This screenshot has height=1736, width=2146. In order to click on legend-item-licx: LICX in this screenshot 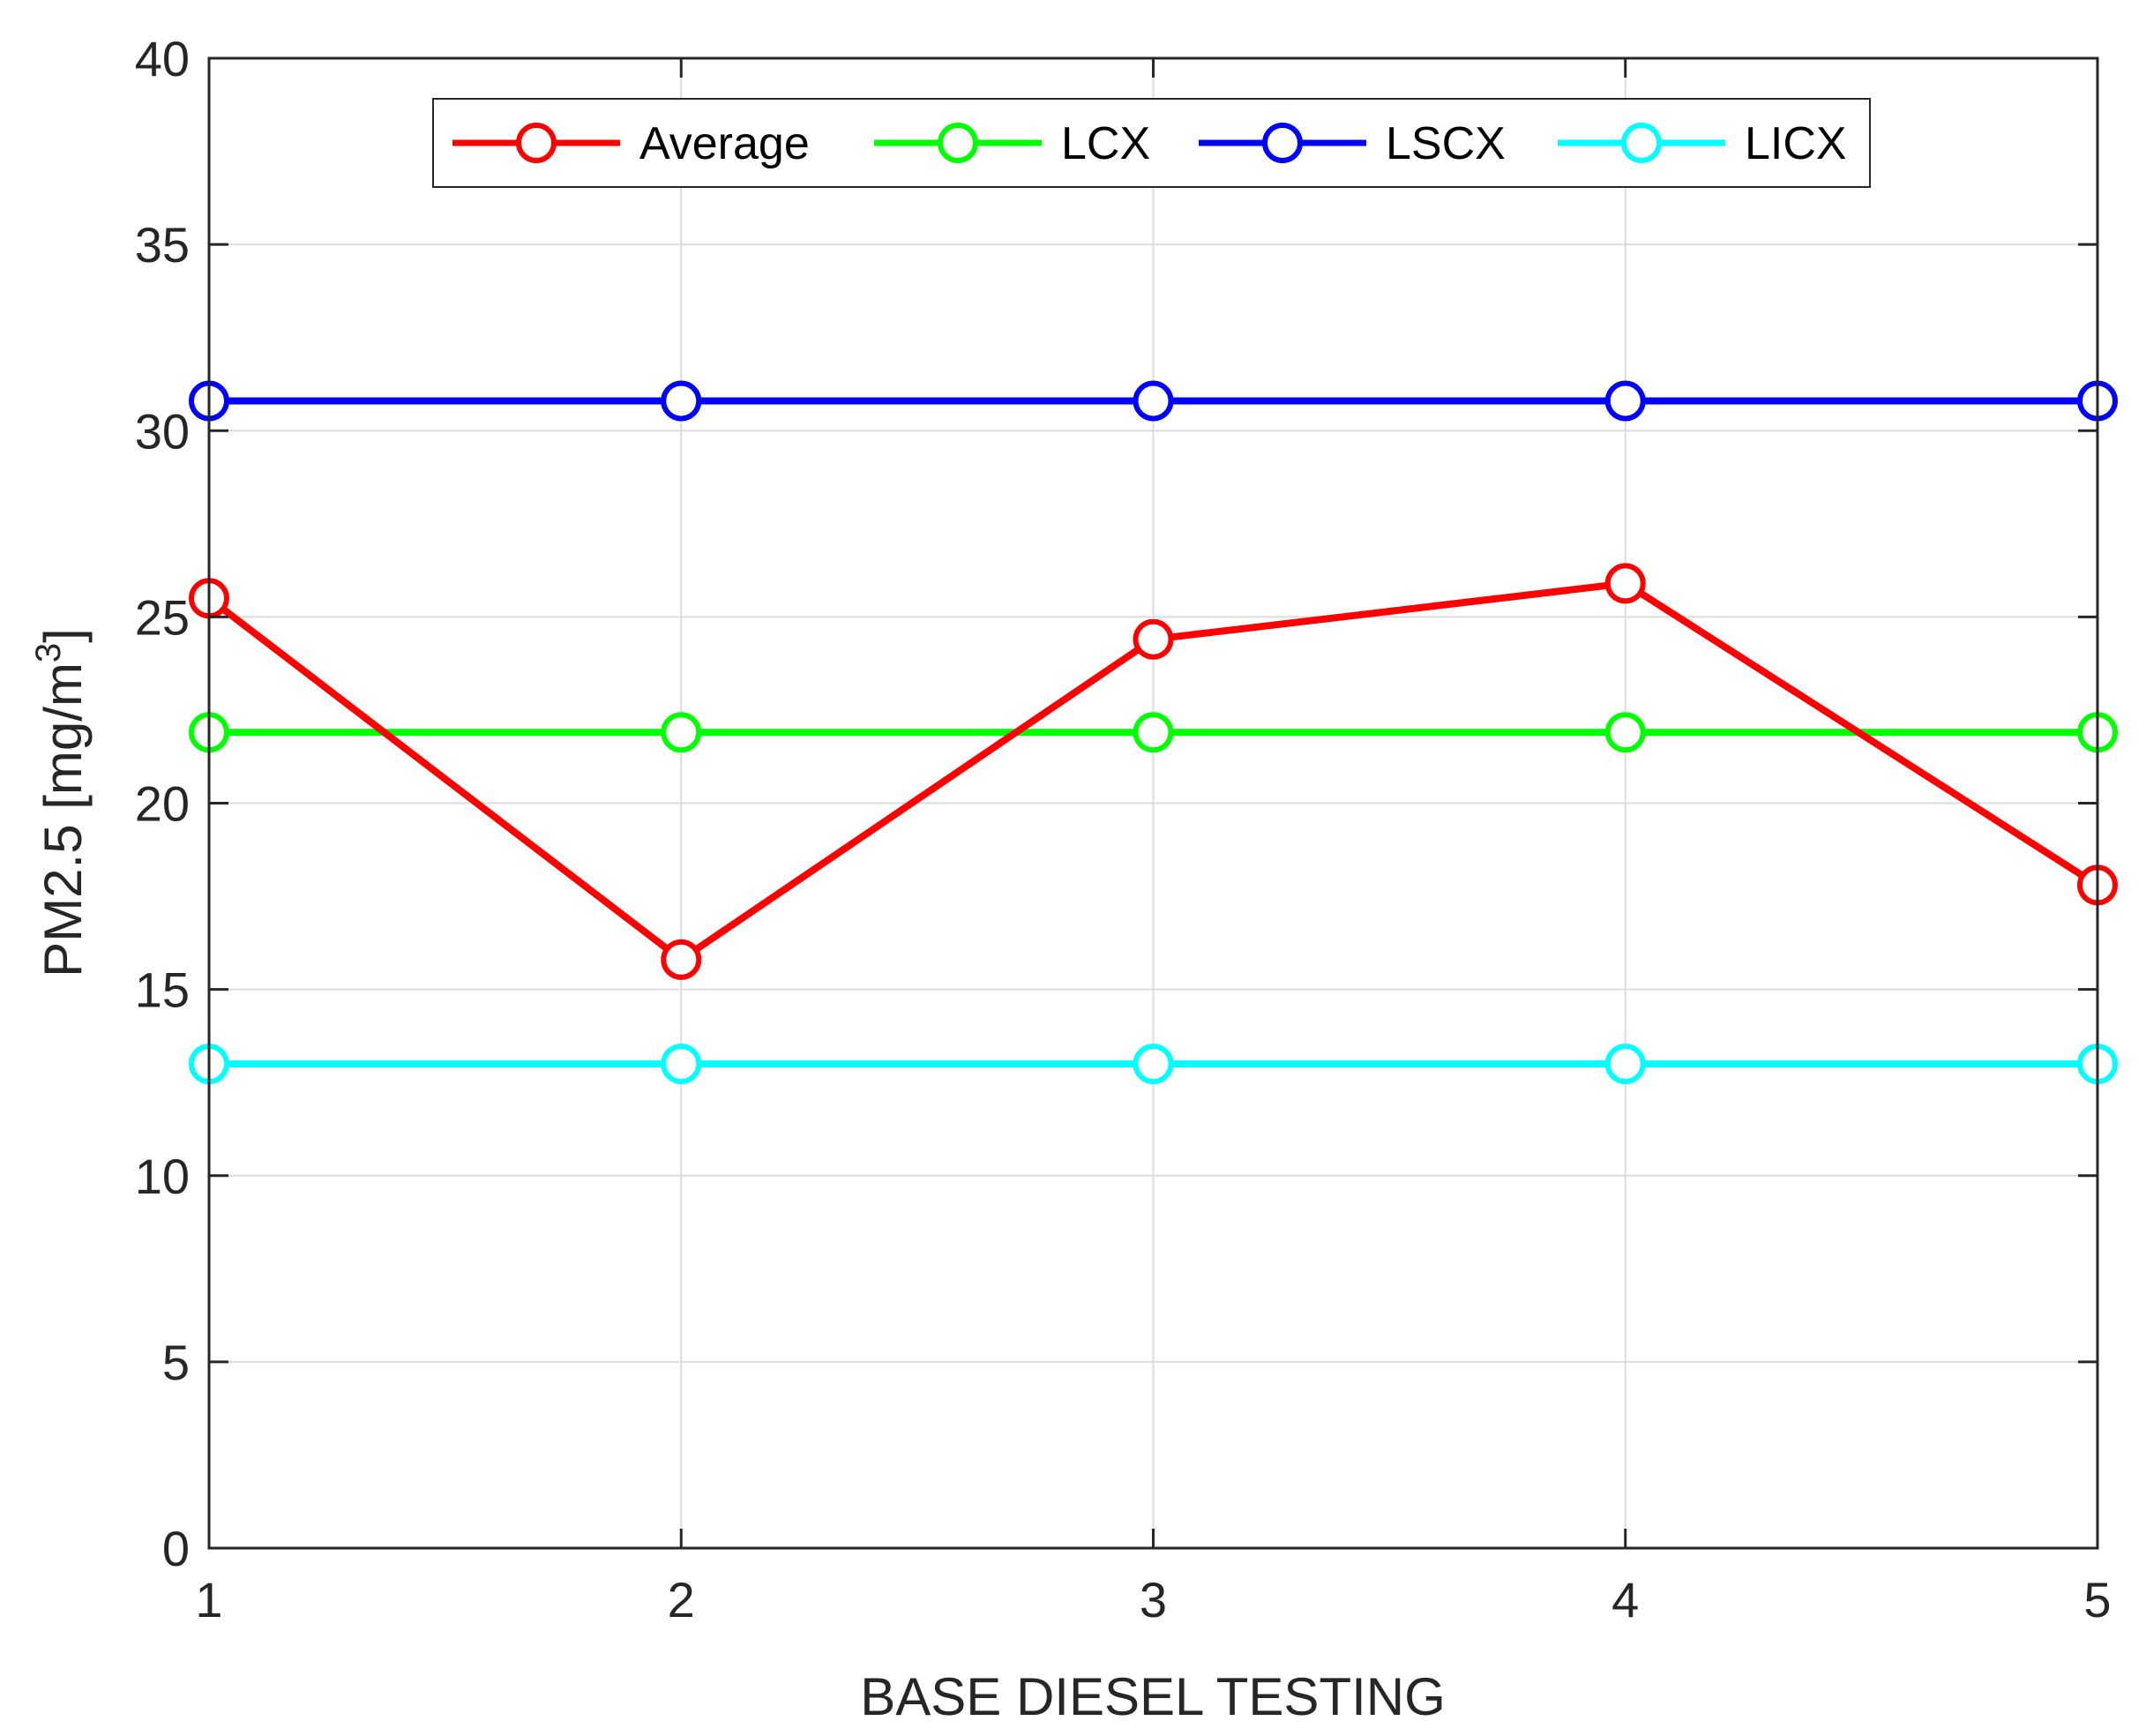, I will do `click(1702, 143)`.